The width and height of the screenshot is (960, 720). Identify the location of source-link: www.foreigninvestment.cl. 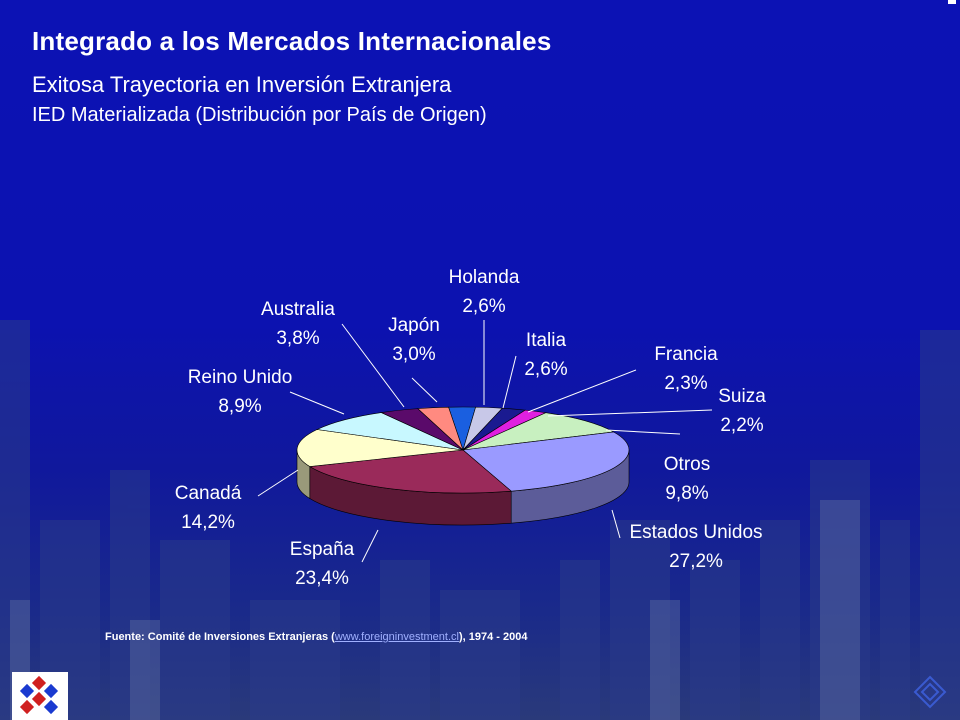
(396, 637).